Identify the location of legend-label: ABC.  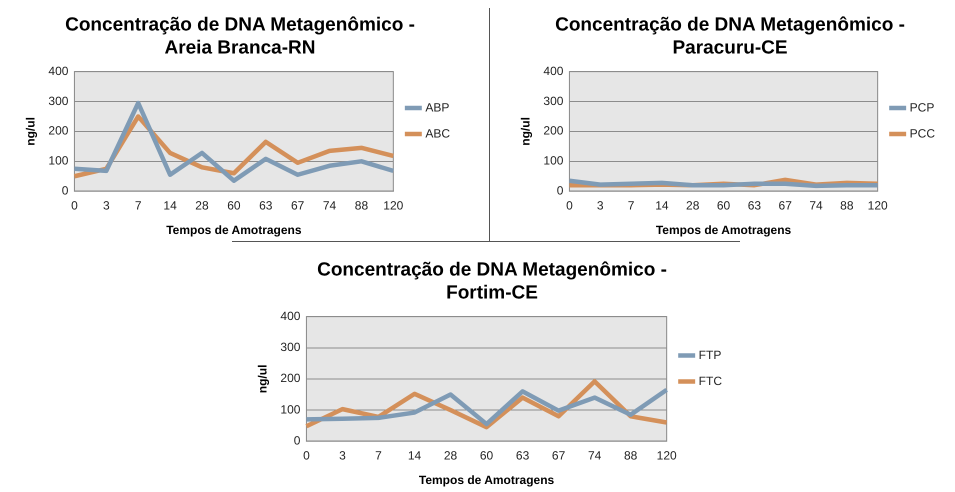
(437, 133).